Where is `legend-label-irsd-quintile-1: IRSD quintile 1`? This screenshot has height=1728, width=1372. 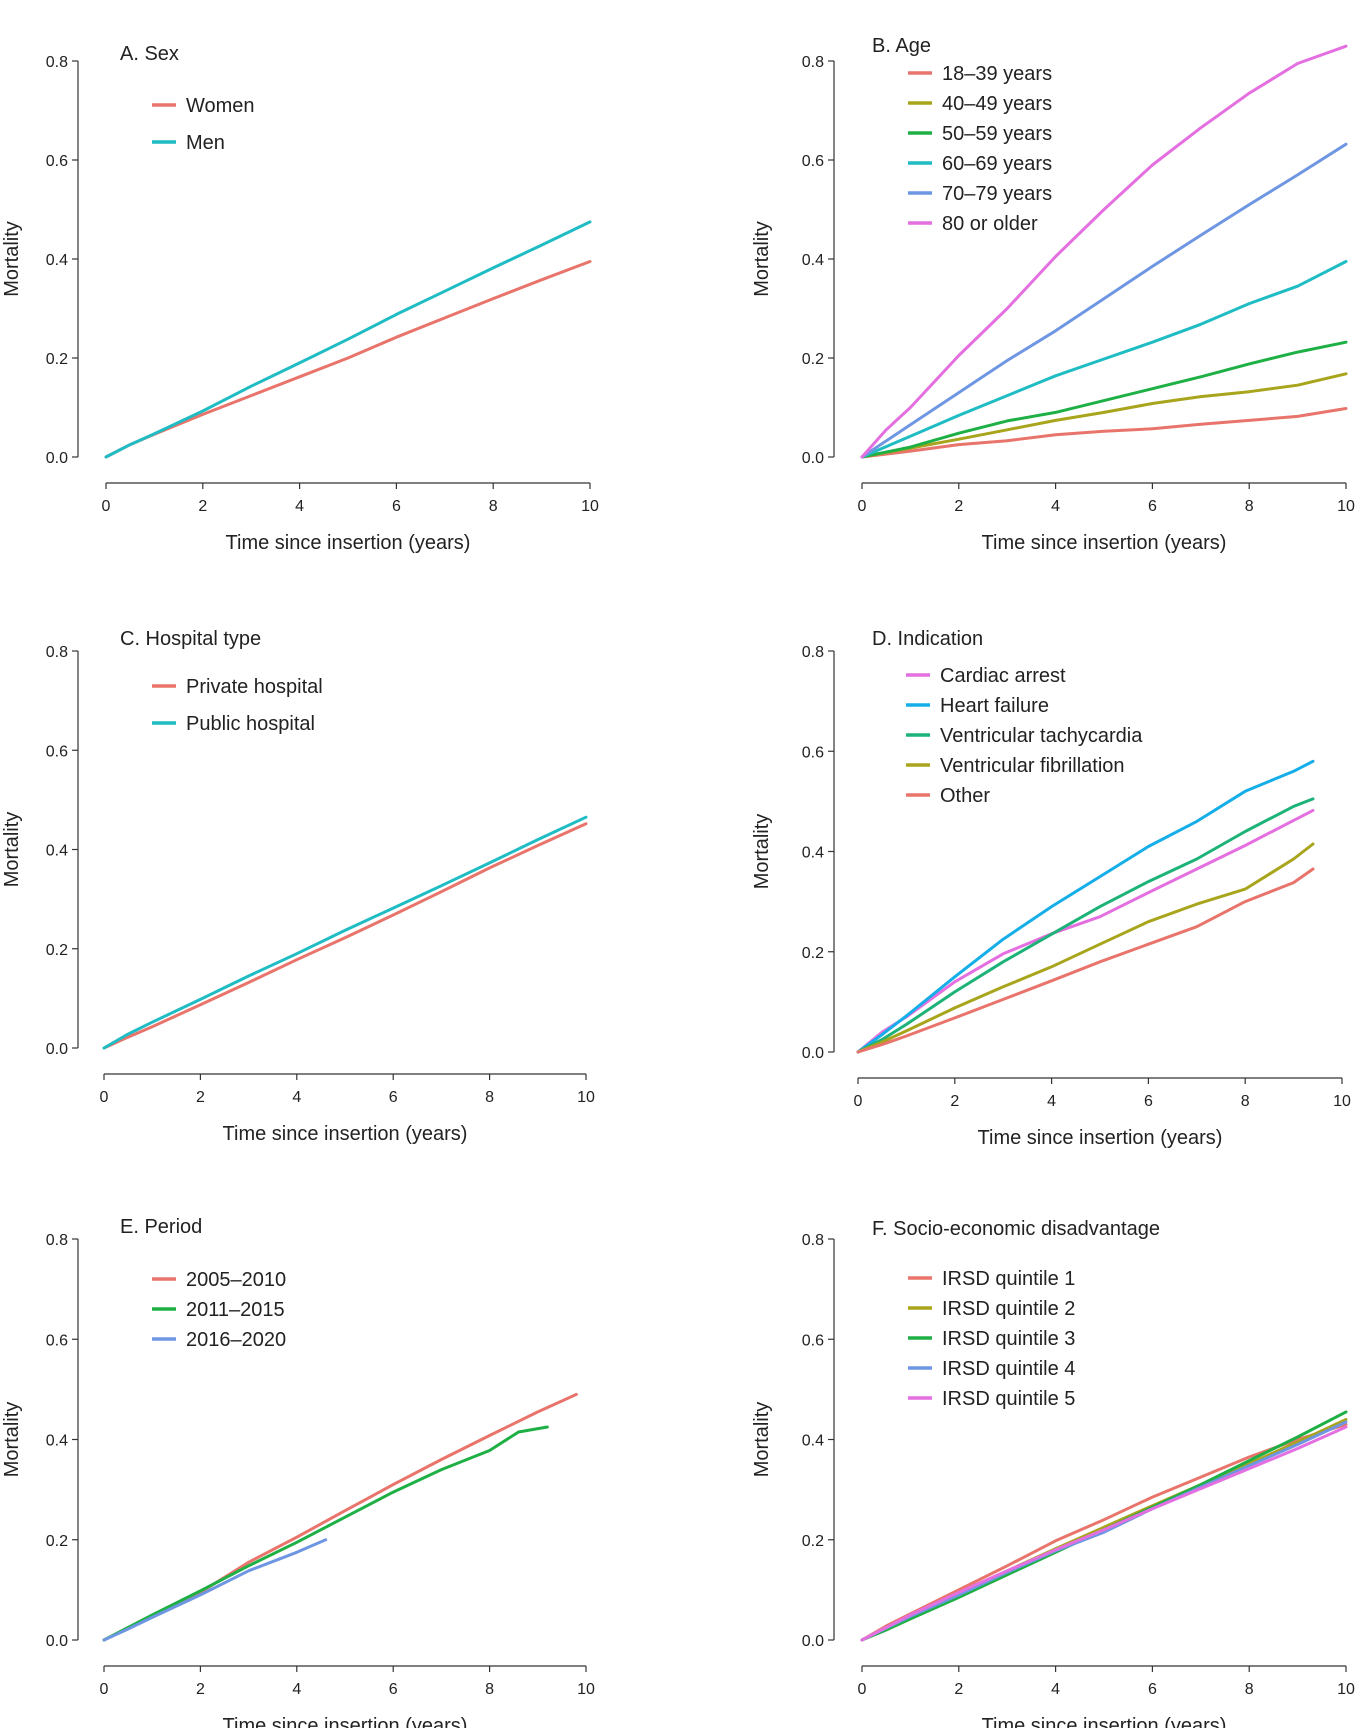 legend-label-irsd-quintile-1: IRSD quintile 1 is located at coordinates (1008, 1279).